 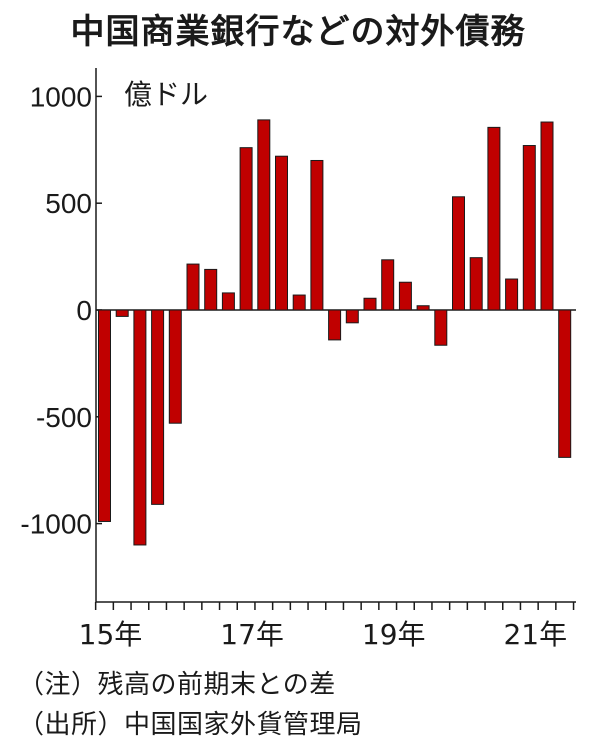 What do you see at coordinates (190, 725) in the screenshot?
I see `source-note: （出所）中国国家外貨管理局` at bounding box center [190, 725].